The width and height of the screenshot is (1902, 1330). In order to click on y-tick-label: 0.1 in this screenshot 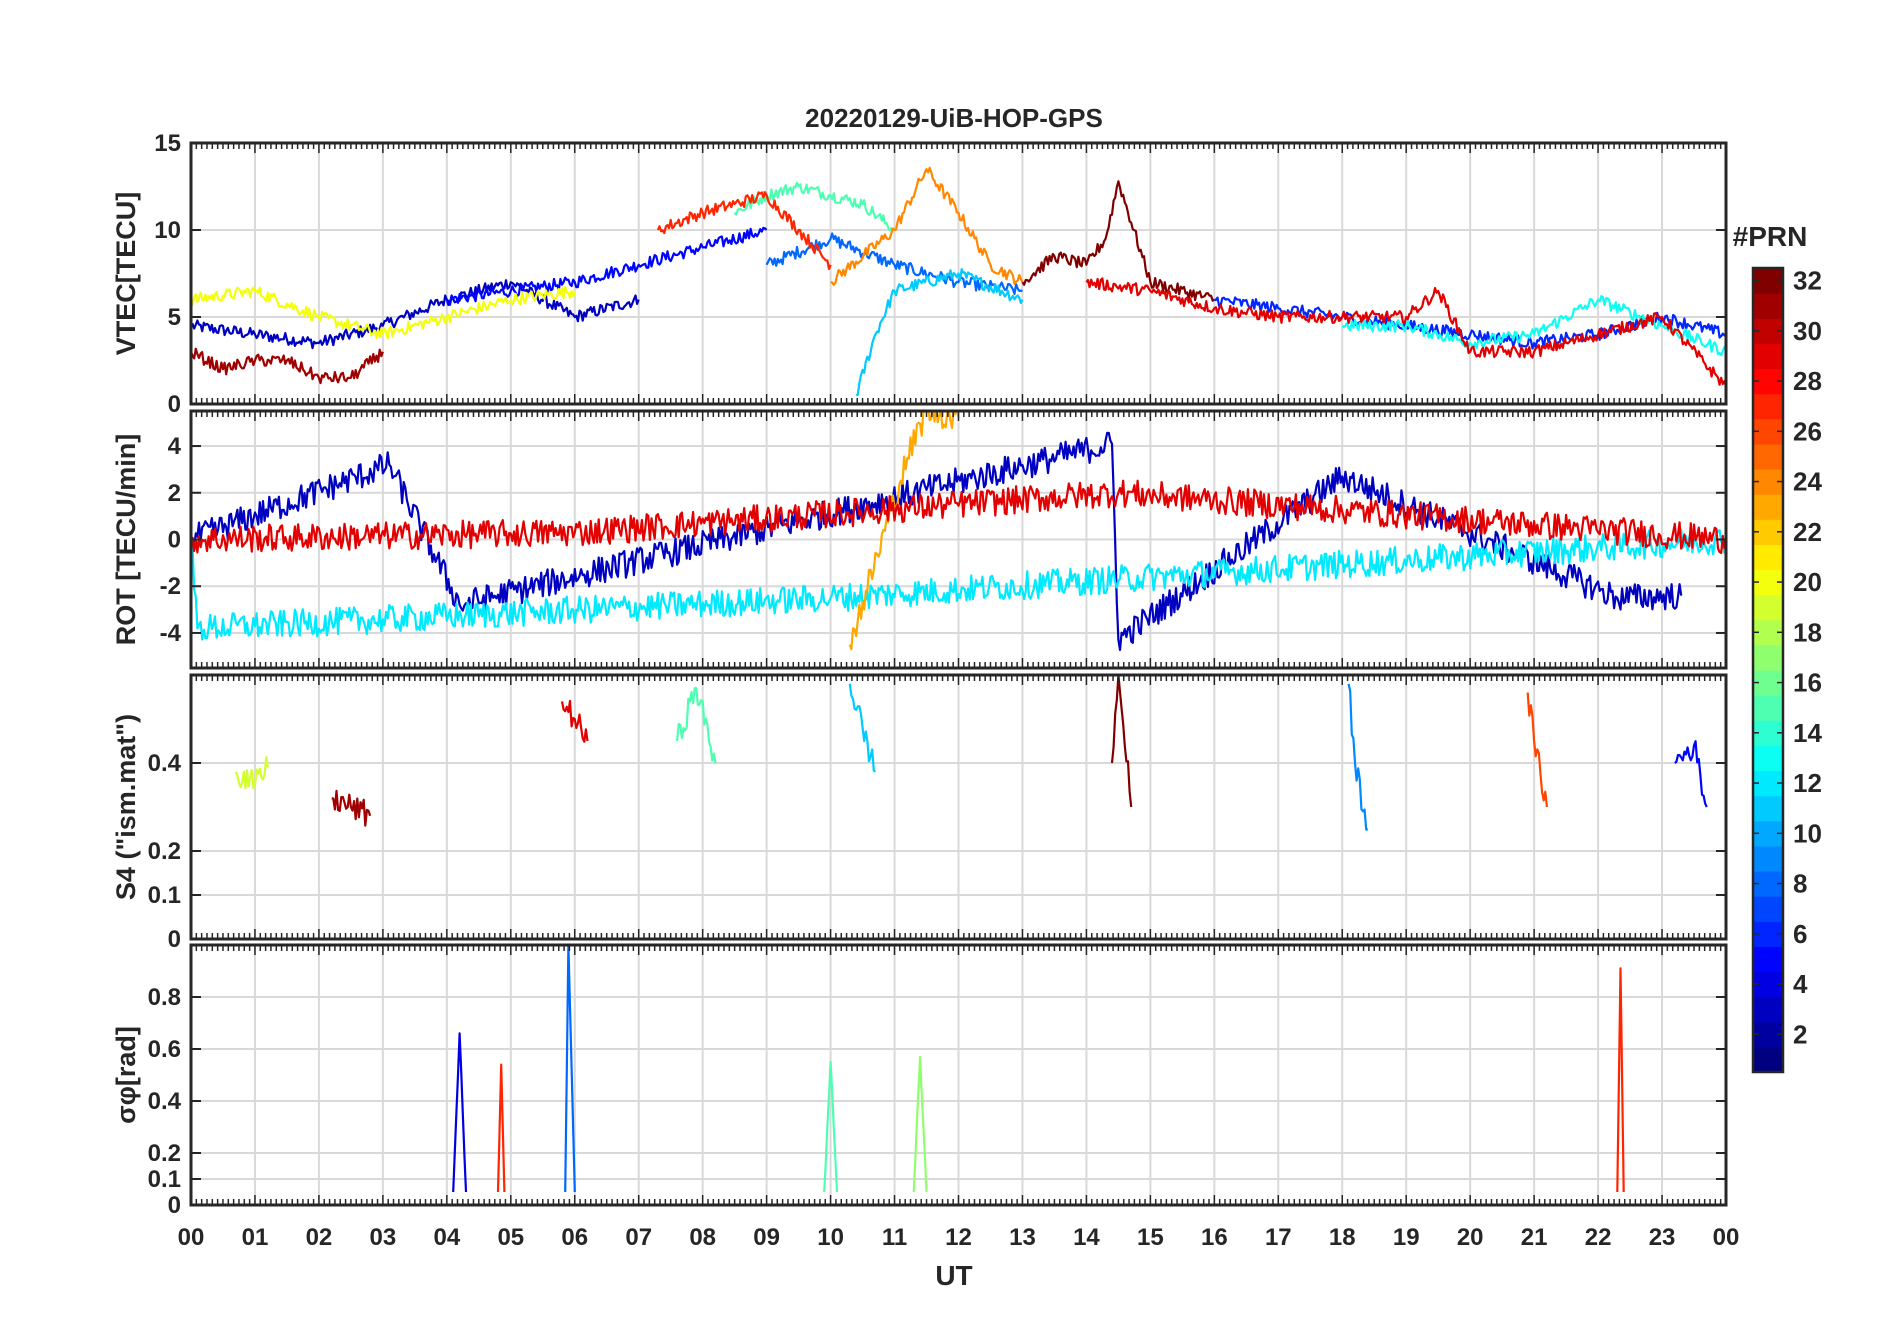, I will do `click(164, 895)`.